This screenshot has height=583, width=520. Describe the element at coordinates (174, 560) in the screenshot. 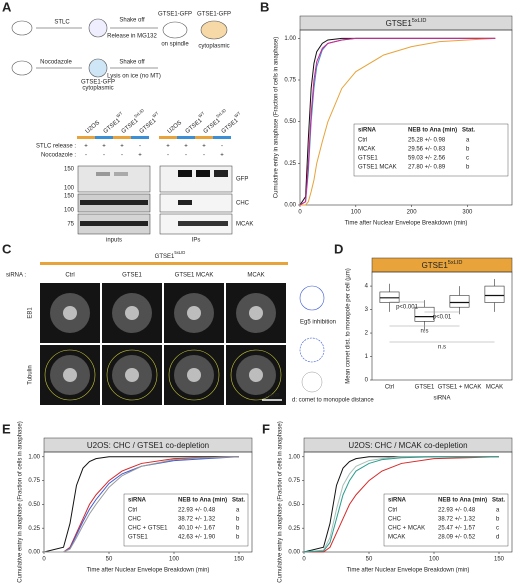

I see `x-tick-label: 100` at that location.